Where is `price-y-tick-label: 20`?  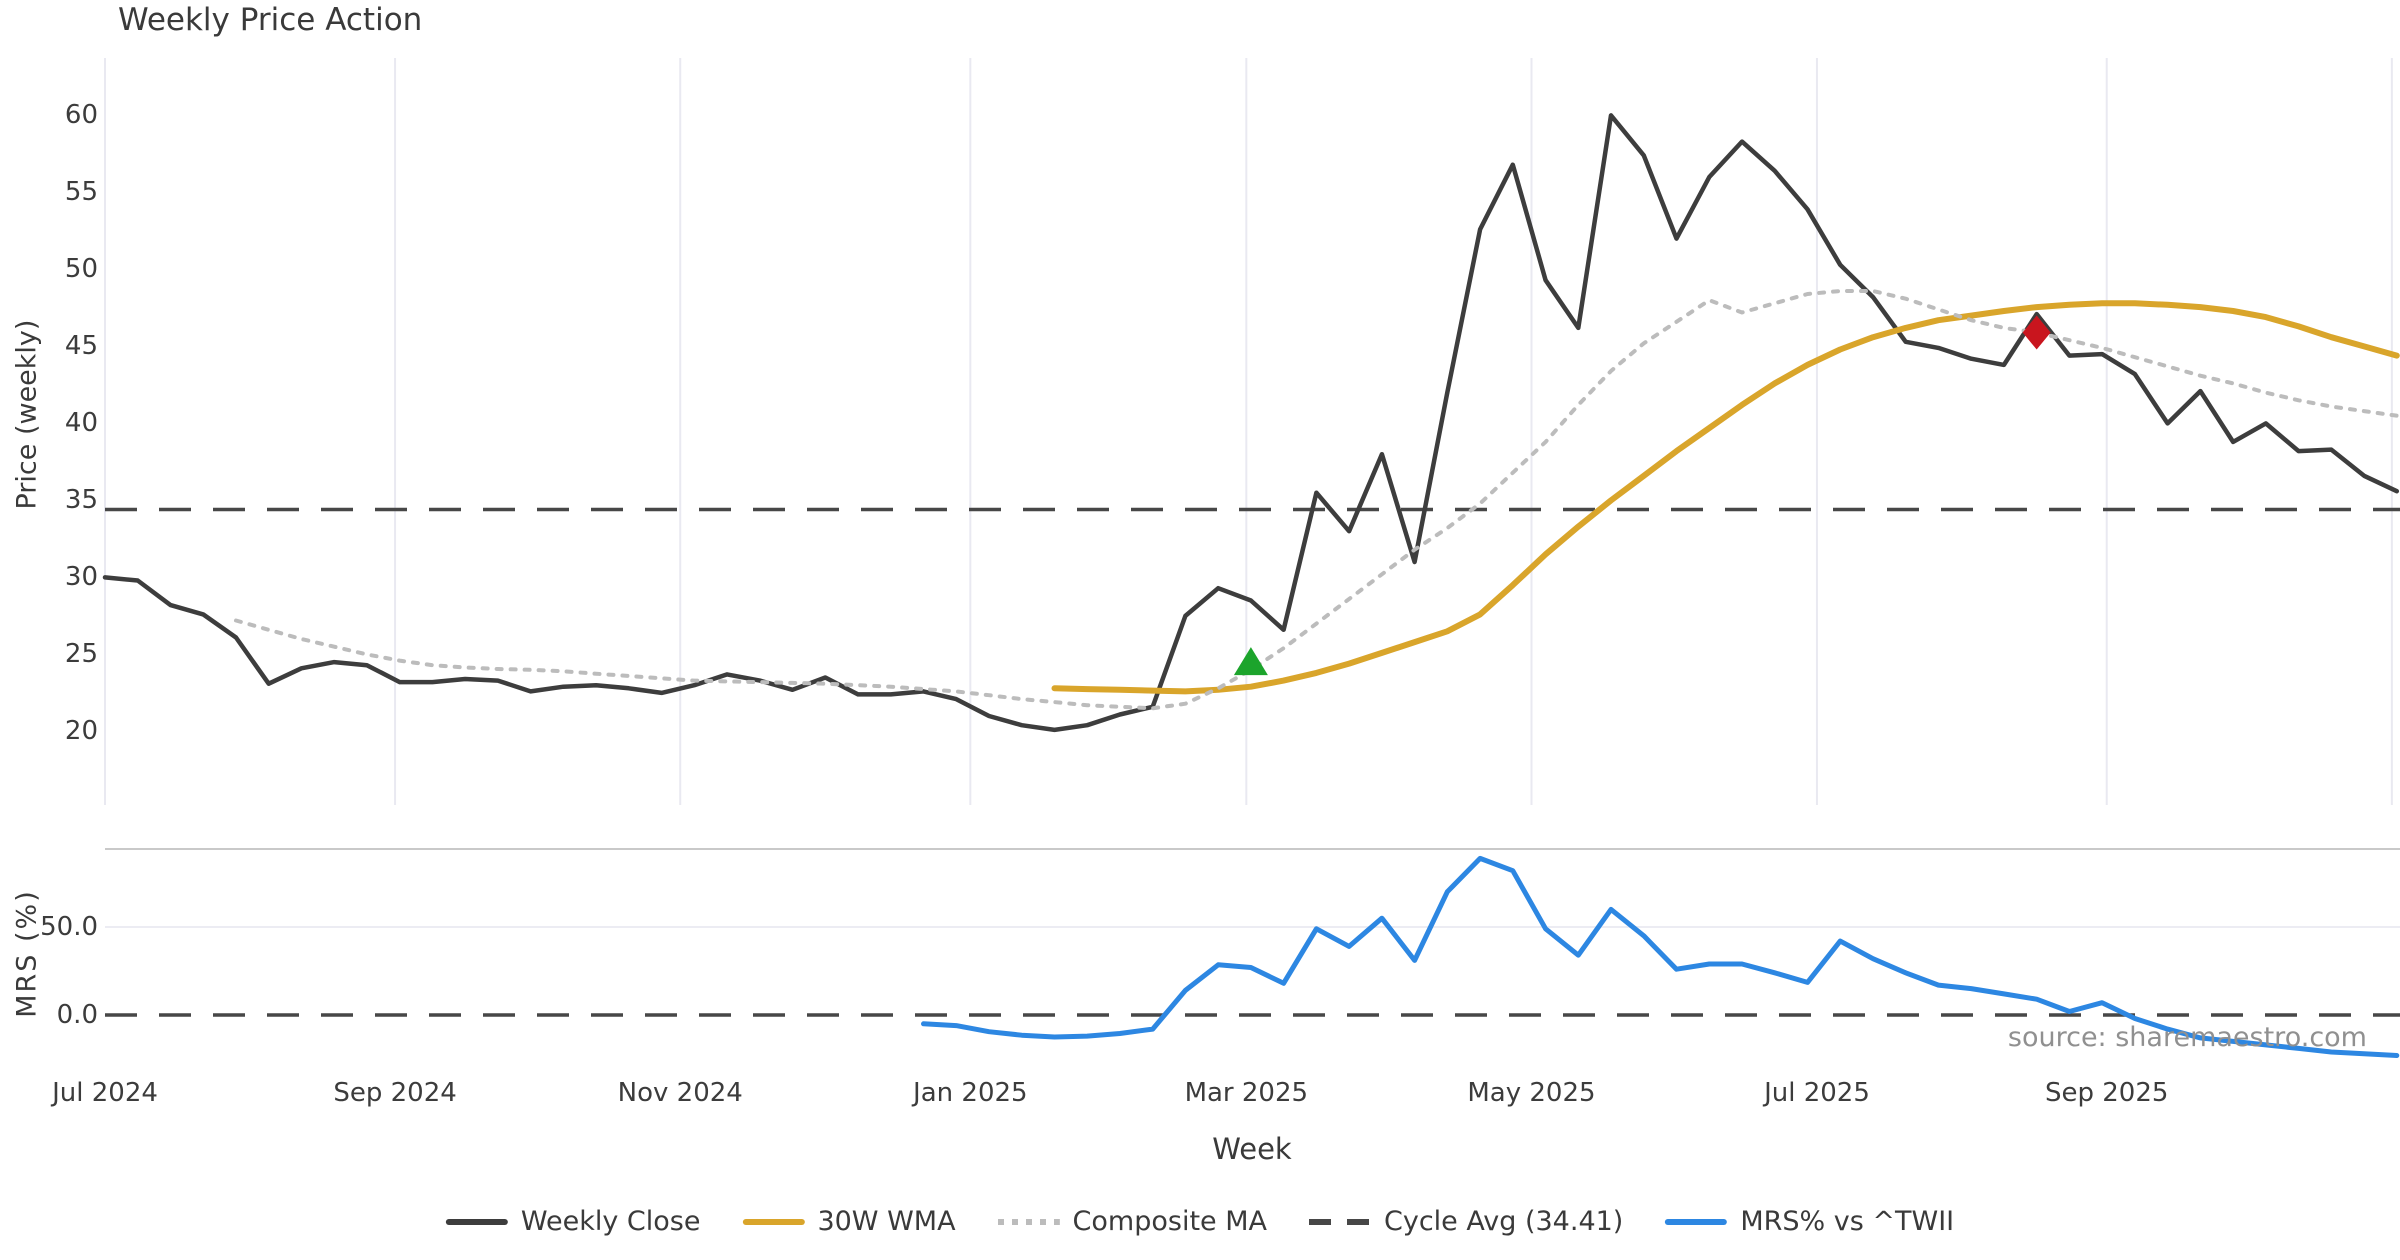
price-y-tick-label: 20 is located at coordinates (81, 731).